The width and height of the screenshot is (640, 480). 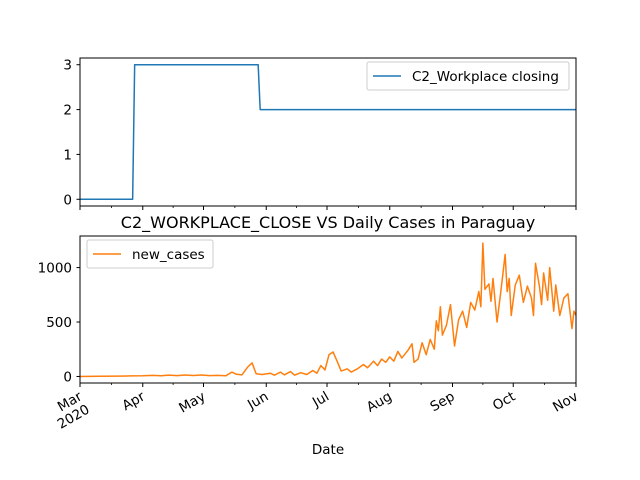 What do you see at coordinates (168, 255) in the screenshot?
I see `bottom-legend-label: new_cases` at bounding box center [168, 255].